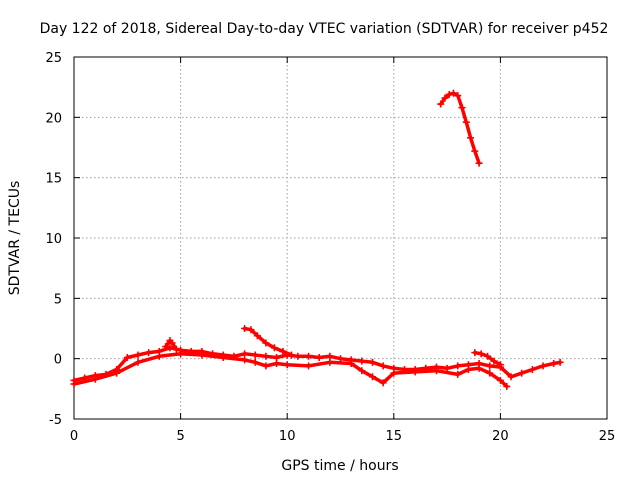 The width and height of the screenshot is (640, 480). What do you see at coordinates (394, 436) in the screenshot?
I see `x-tick-label: 15` at bounding box center [394, 436].